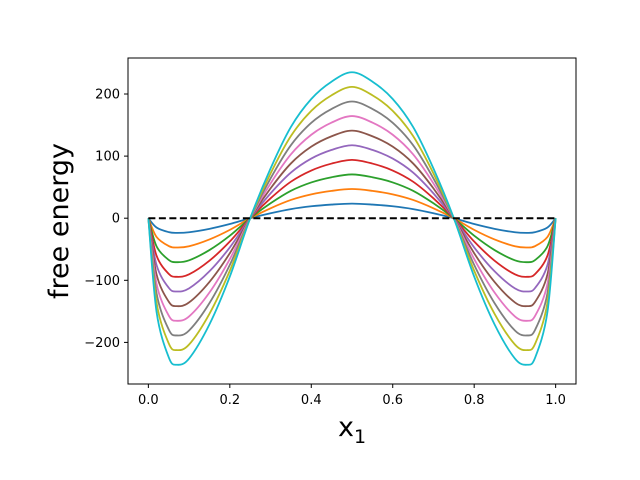 Image resolution: width=640 pixels, height=480 pixels. What do you see at coordinates (352, 396) in the screenshot?
I see `x-axis-ticks: 0.0 0.2 0.4 0.6 0.8 1.0` at bounding box center [352, 396].